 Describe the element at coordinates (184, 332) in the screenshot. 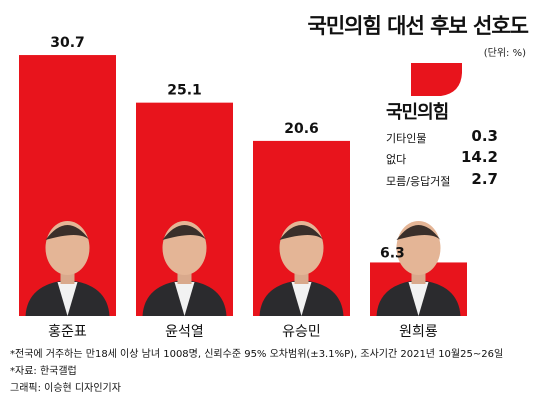

I see `category-label-1: 윤석열` at that location.